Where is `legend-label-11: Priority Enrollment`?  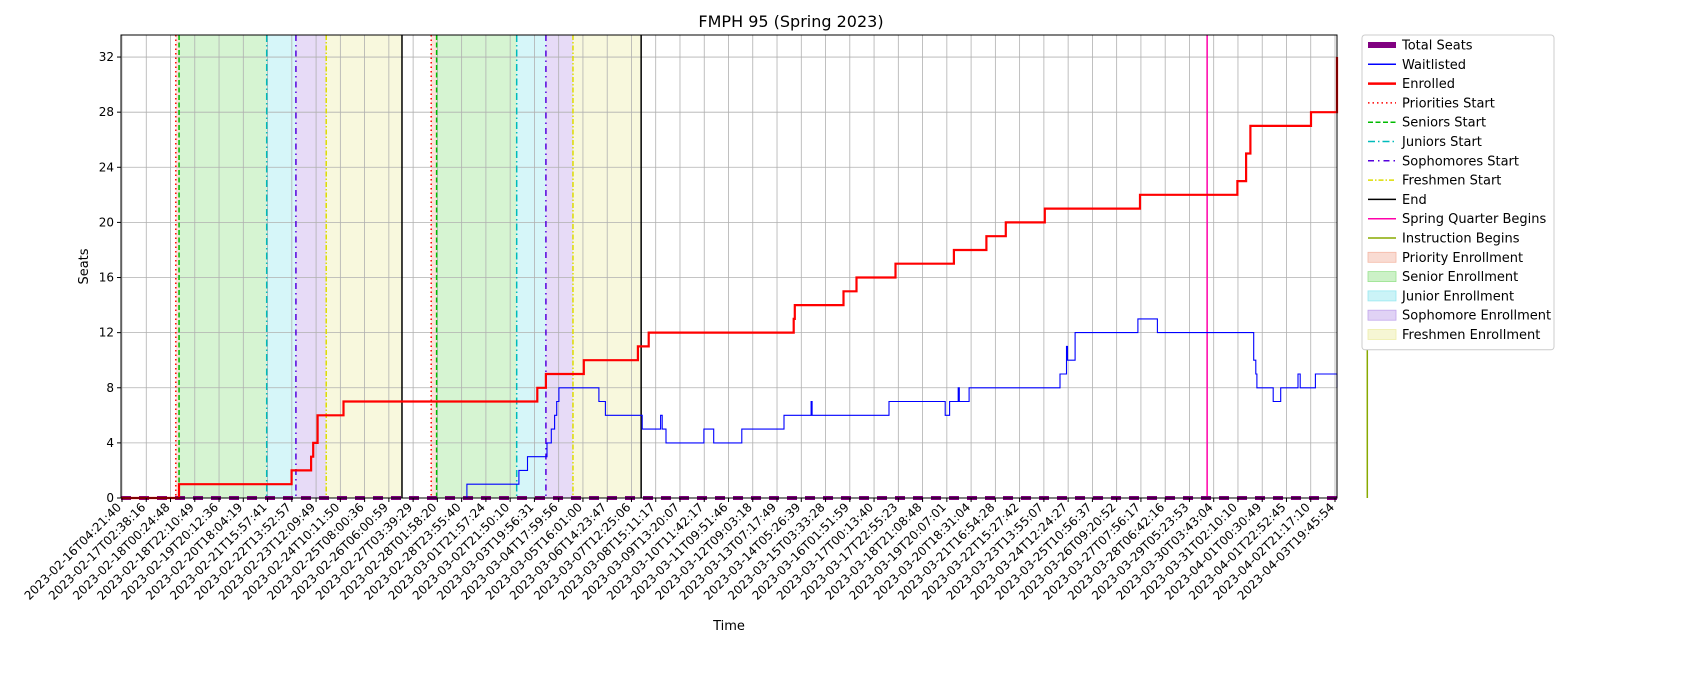
legend-label-11: Priority Enrollment is located at coordinates (1462, 258).